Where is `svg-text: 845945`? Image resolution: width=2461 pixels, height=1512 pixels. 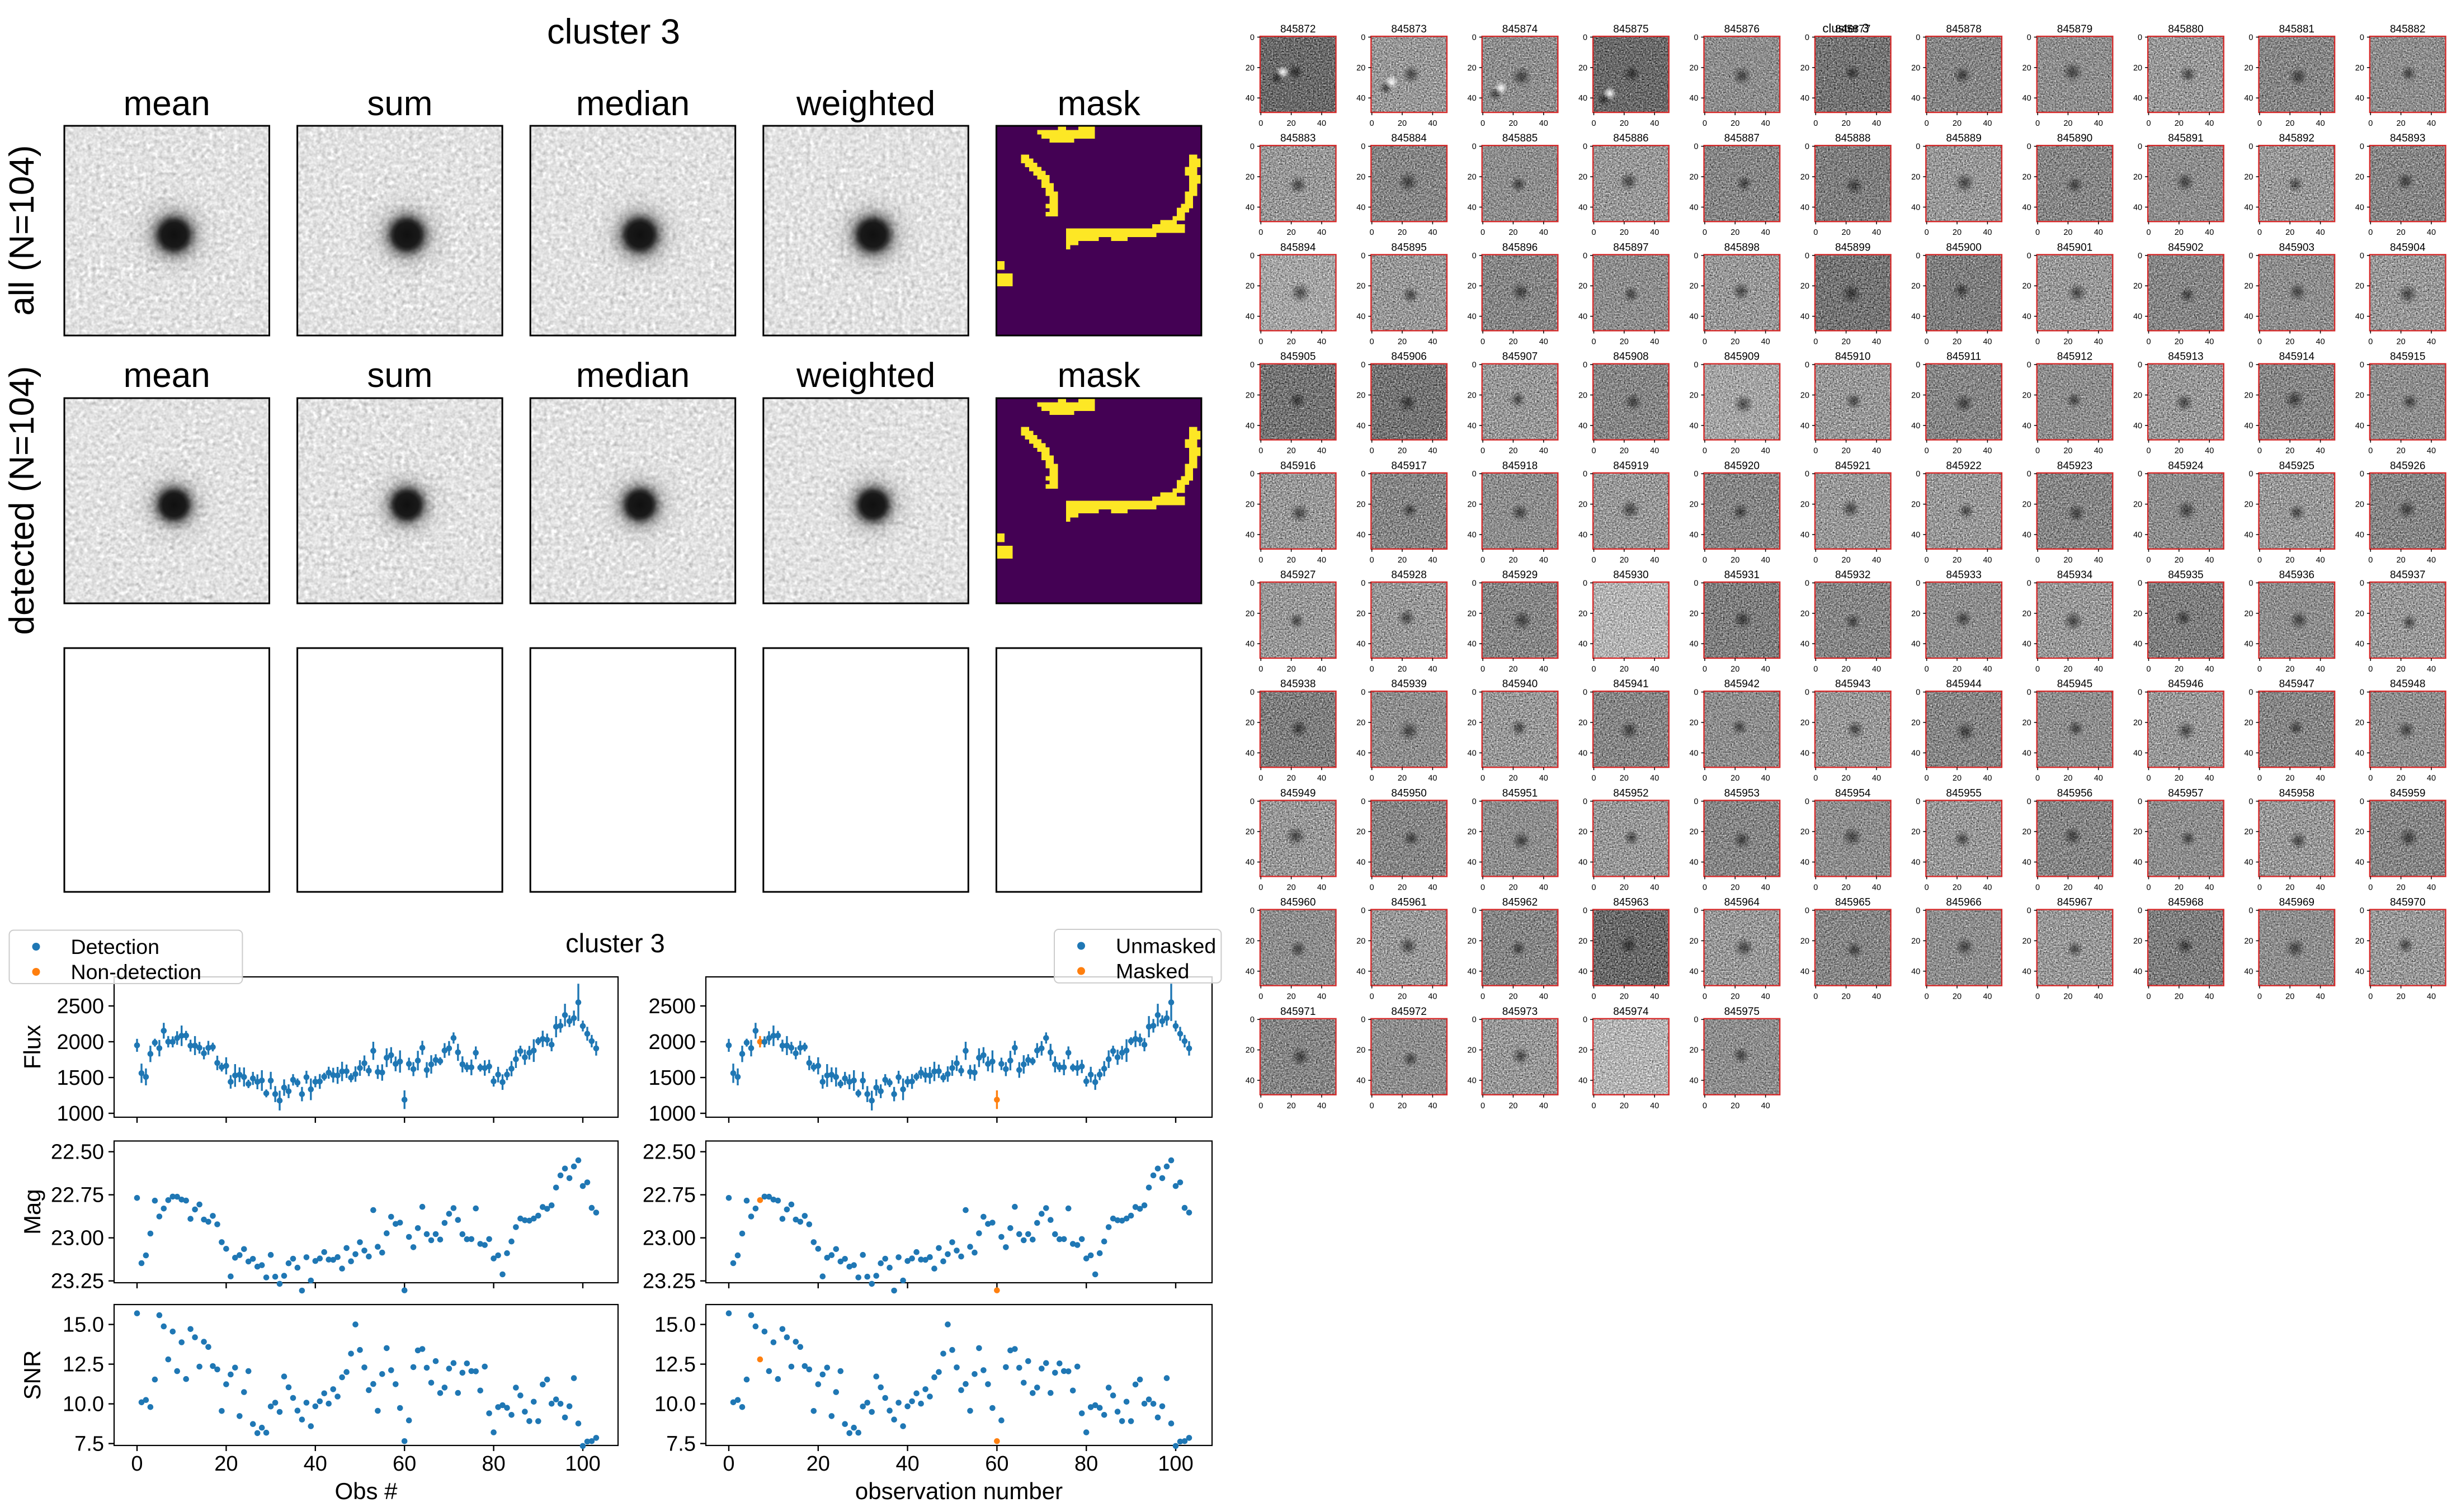 svg-text: 845945 is located at coordinates (2074, 684).